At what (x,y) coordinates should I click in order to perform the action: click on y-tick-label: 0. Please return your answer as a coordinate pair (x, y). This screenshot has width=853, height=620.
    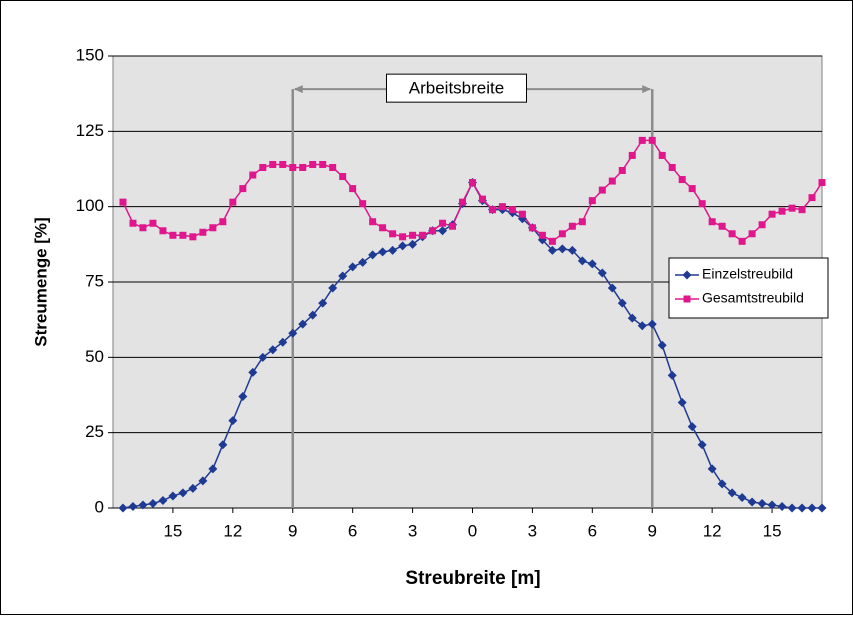
    Looking at the image, I should click on (99, 506).